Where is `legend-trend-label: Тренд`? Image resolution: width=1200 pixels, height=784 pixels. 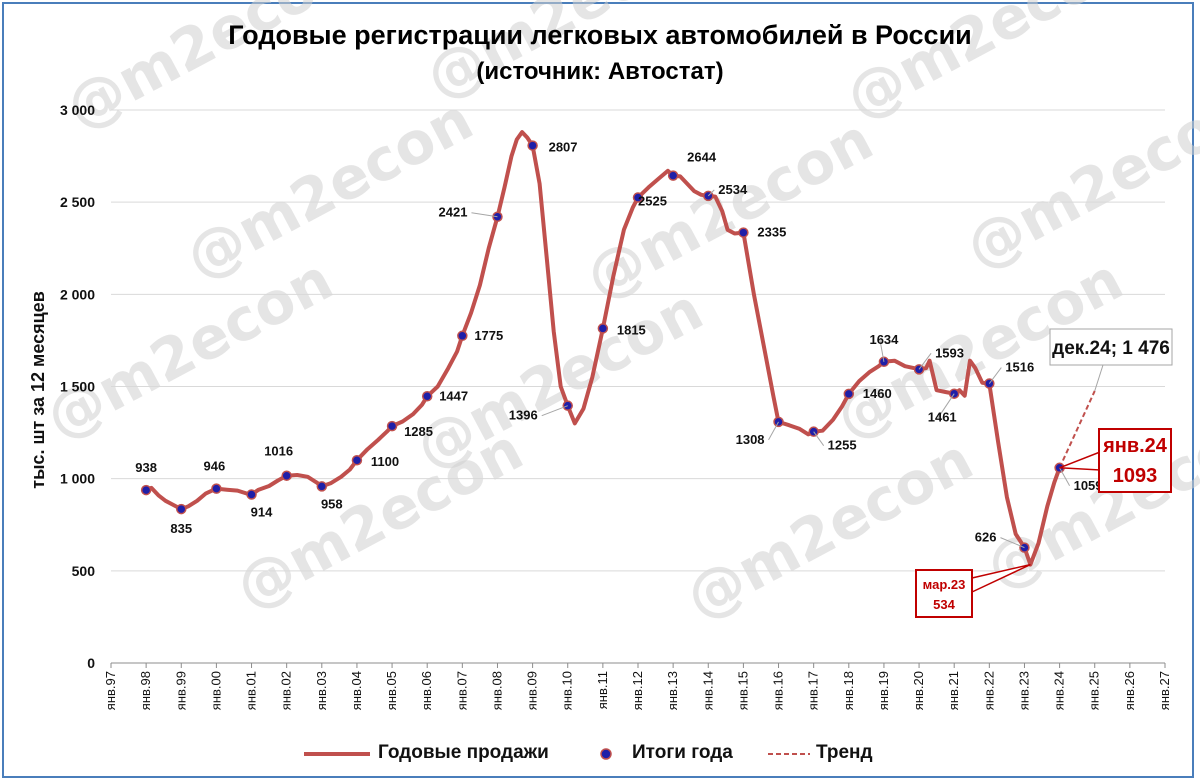 legend-trend-label: Тренд is located at coordinates (844, 752).